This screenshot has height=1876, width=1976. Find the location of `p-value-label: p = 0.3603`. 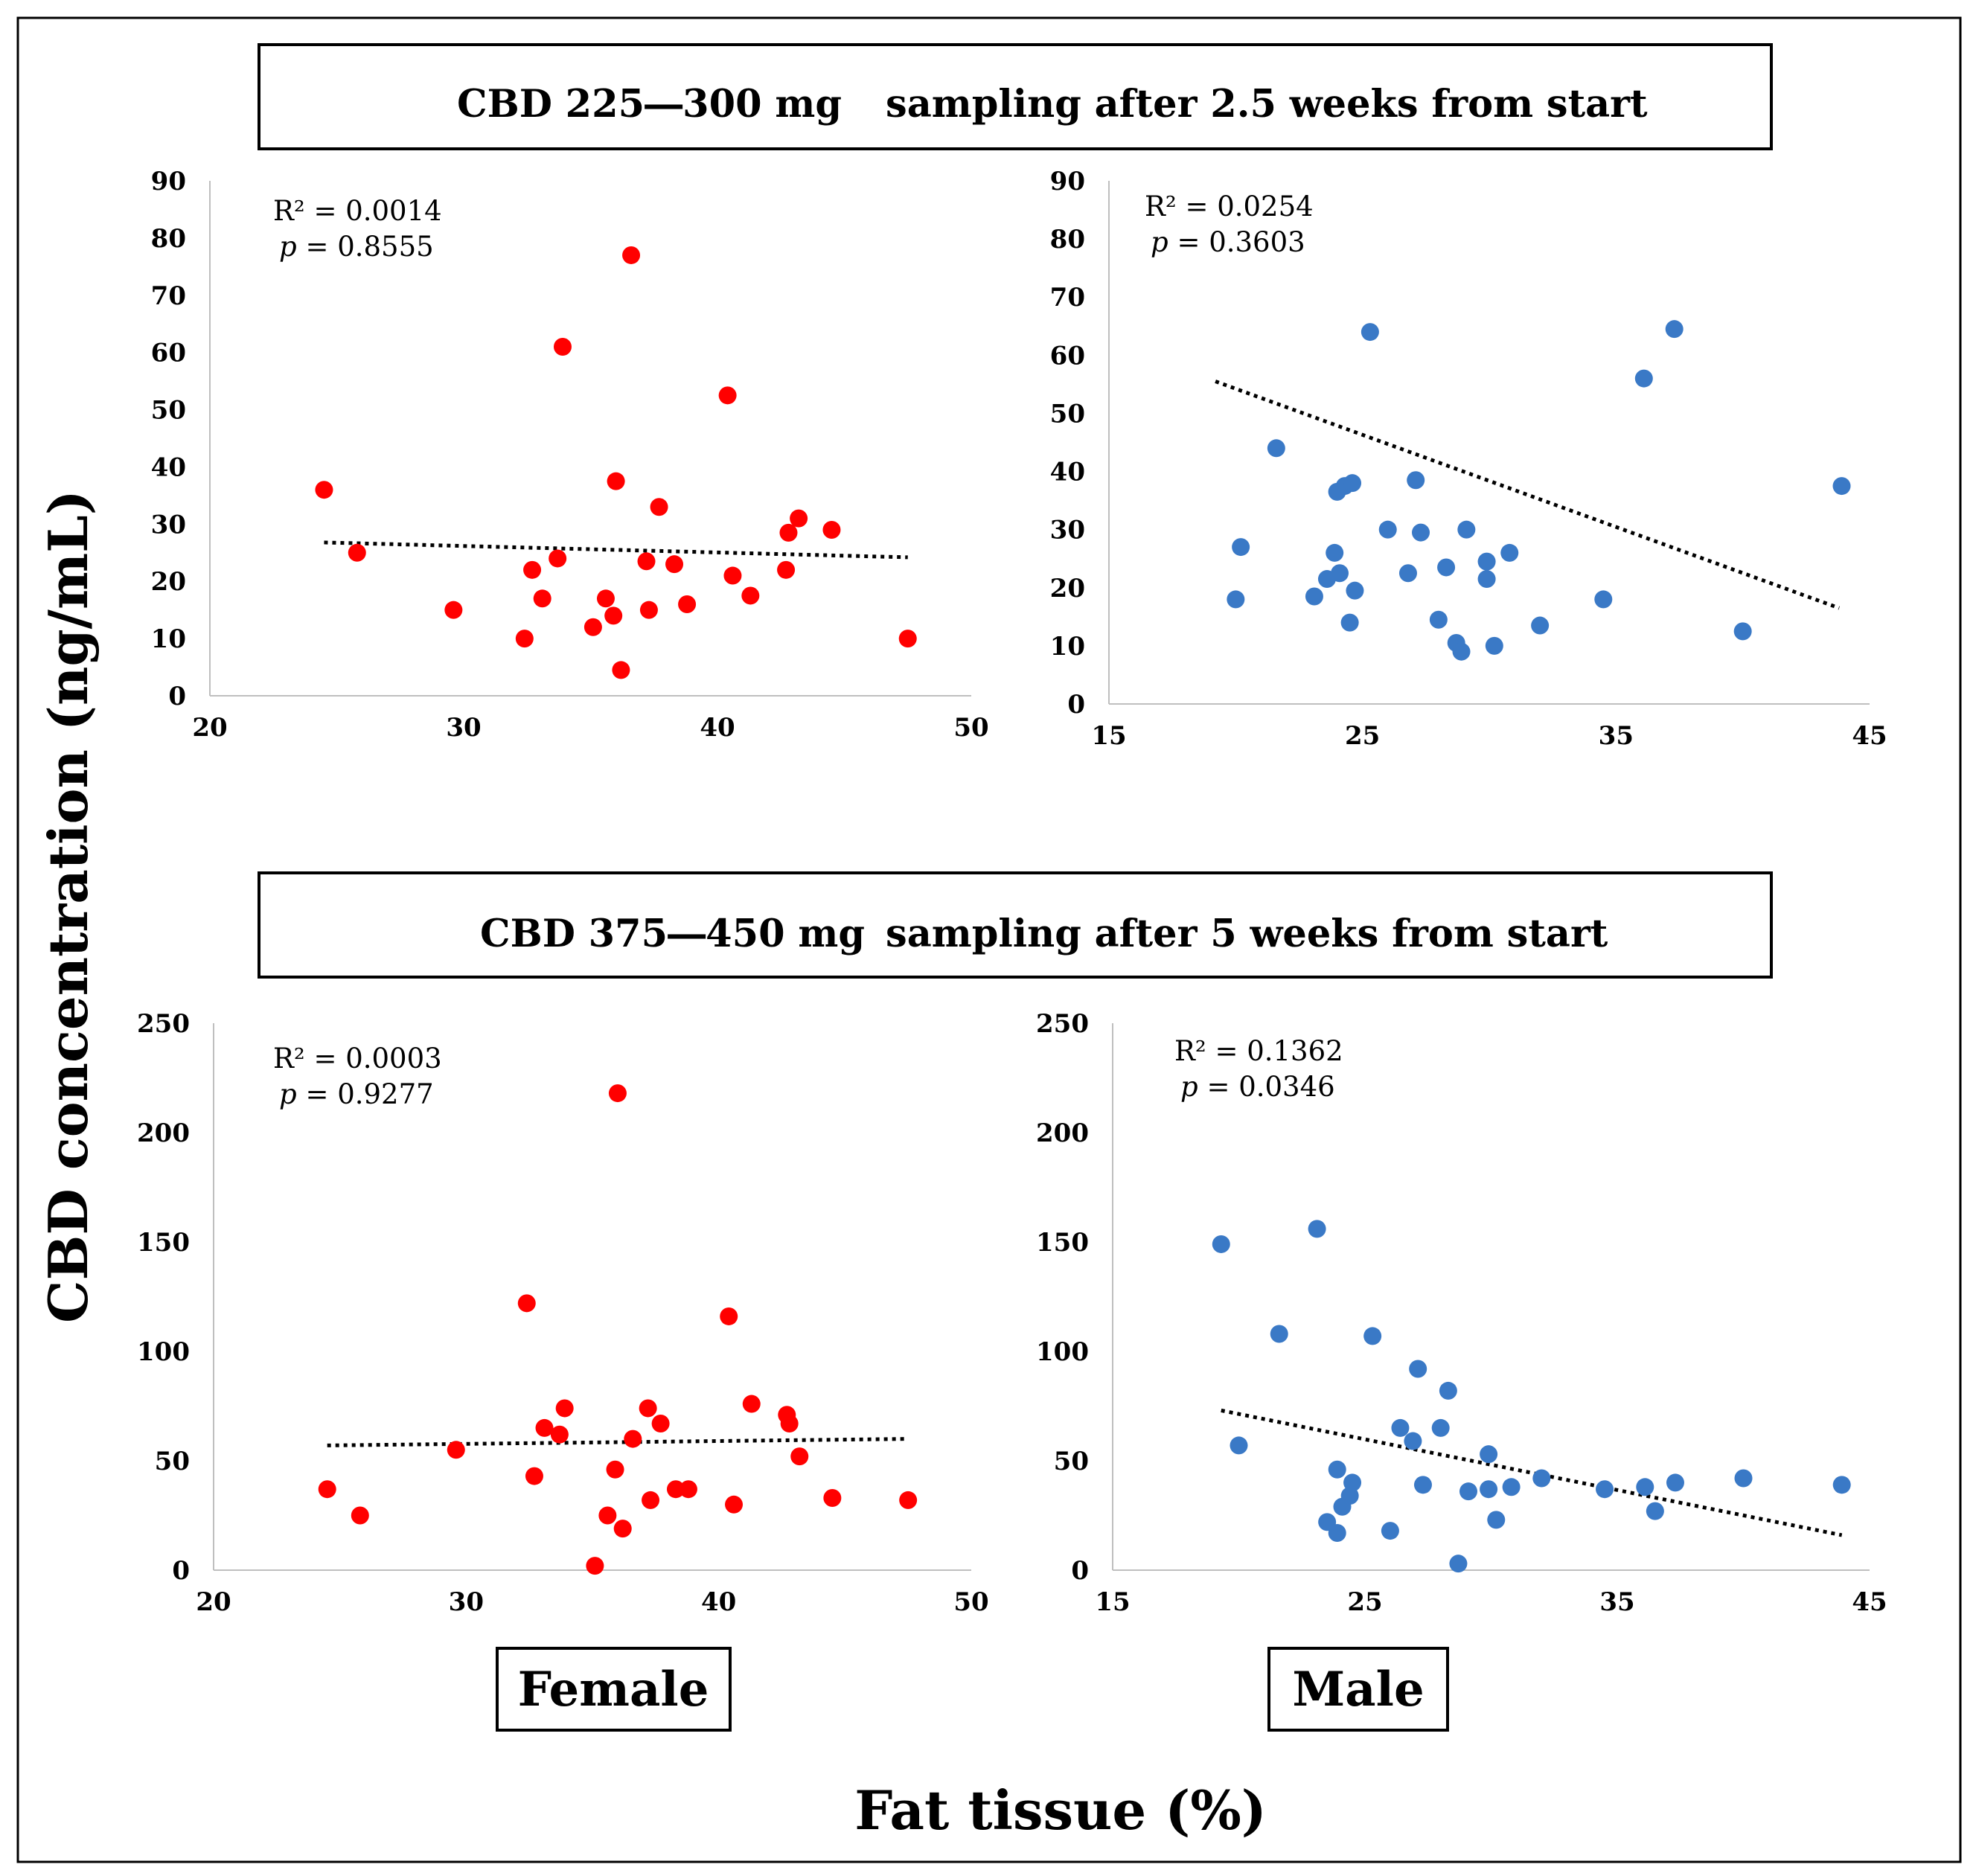

p-value-label: p = 0.3603 is located at coordinates (1228, 242).